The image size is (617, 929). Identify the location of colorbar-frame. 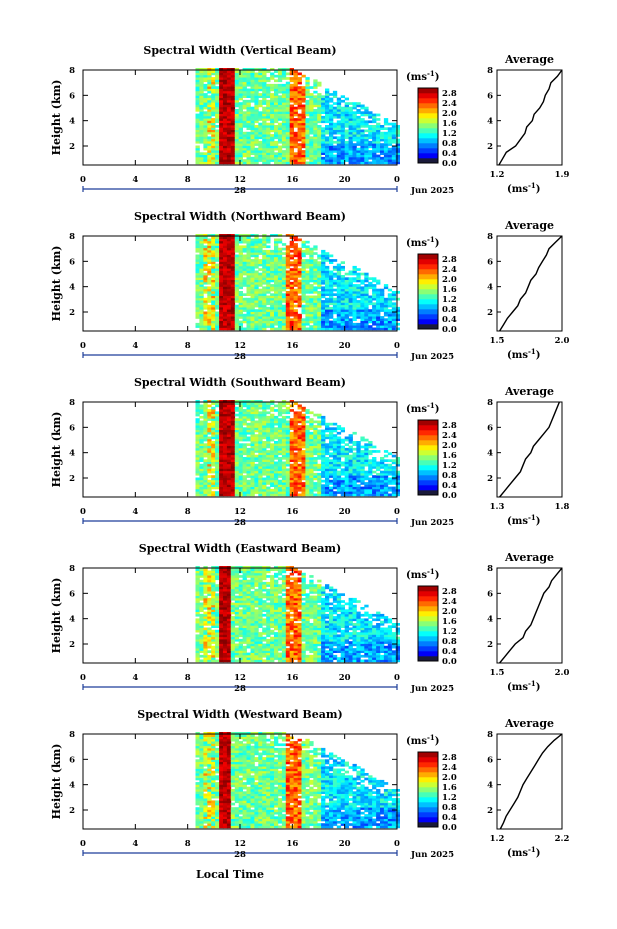
(428, 125).